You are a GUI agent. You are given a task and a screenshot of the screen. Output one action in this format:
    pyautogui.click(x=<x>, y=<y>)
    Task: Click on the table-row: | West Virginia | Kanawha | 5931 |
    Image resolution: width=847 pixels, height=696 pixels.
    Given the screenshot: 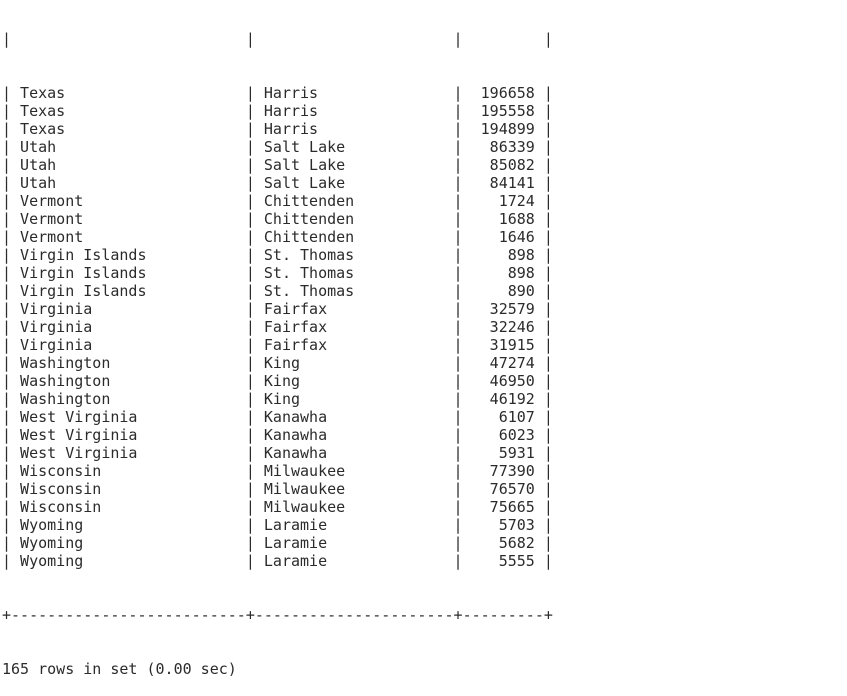 What is the action you would take?
    pyautogui.click(x=277, y=453)
    